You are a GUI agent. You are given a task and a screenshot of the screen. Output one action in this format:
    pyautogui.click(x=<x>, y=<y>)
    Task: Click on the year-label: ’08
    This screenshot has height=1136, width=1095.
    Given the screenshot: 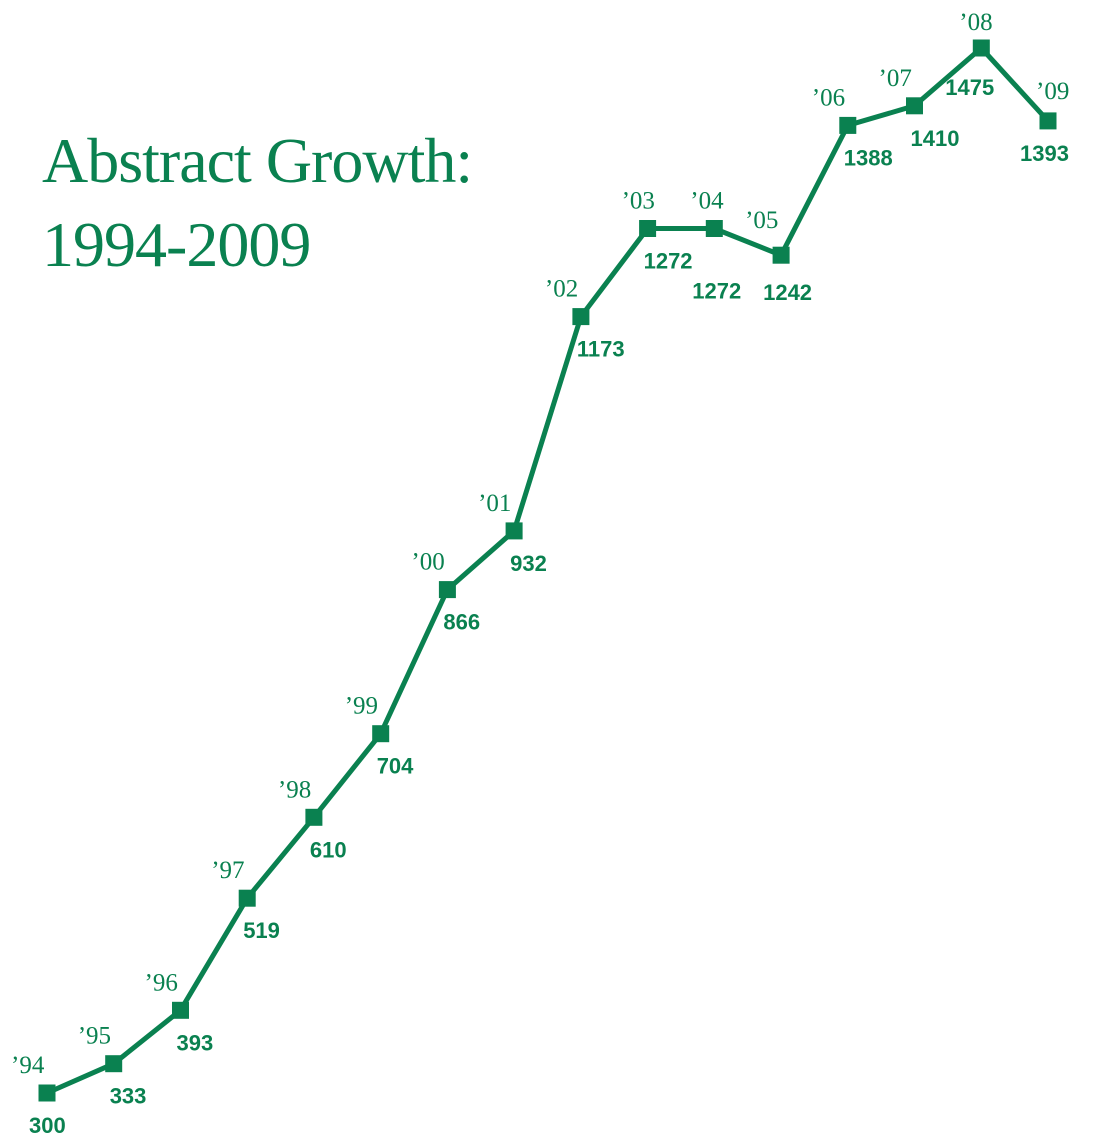 What is the action you would take?
    pyautogui.click(x=975, y=22)
    